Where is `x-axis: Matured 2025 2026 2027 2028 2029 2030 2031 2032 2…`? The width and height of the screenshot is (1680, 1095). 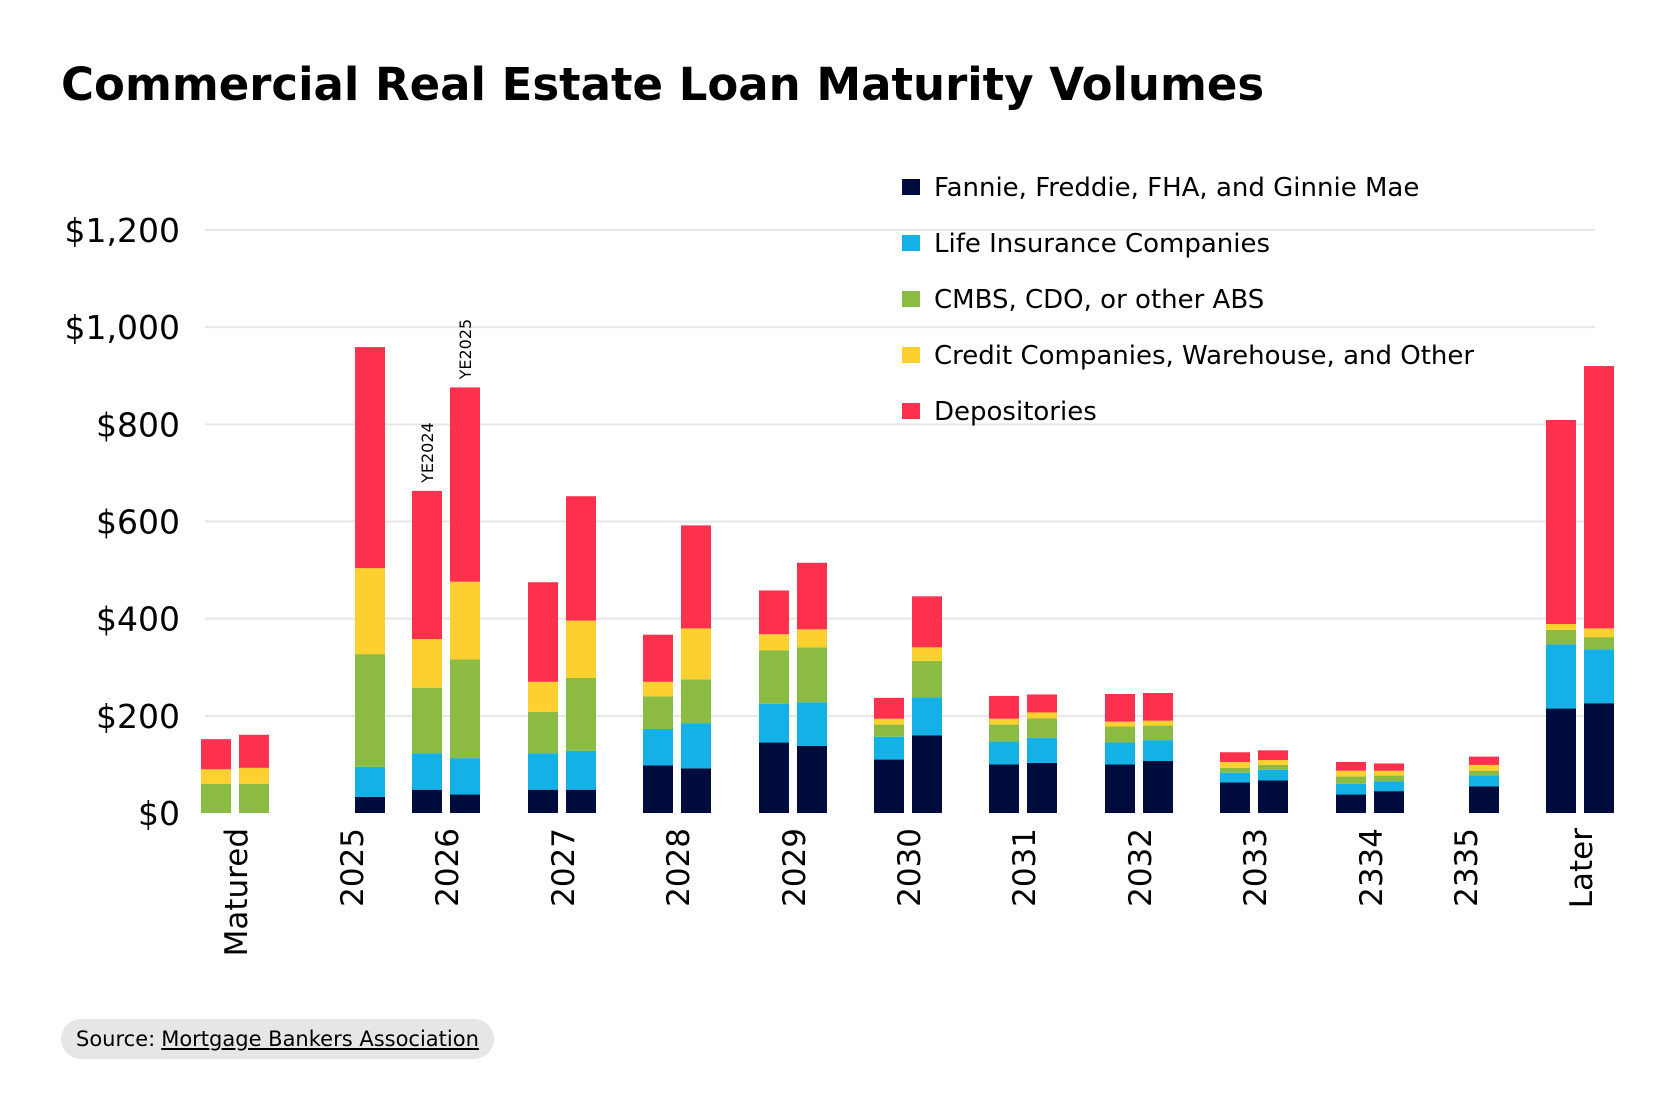
x-axis: Matured 2025 2026 2027 2028 2029 2030 2031 2032 2… is located at coordinates (909, 892).